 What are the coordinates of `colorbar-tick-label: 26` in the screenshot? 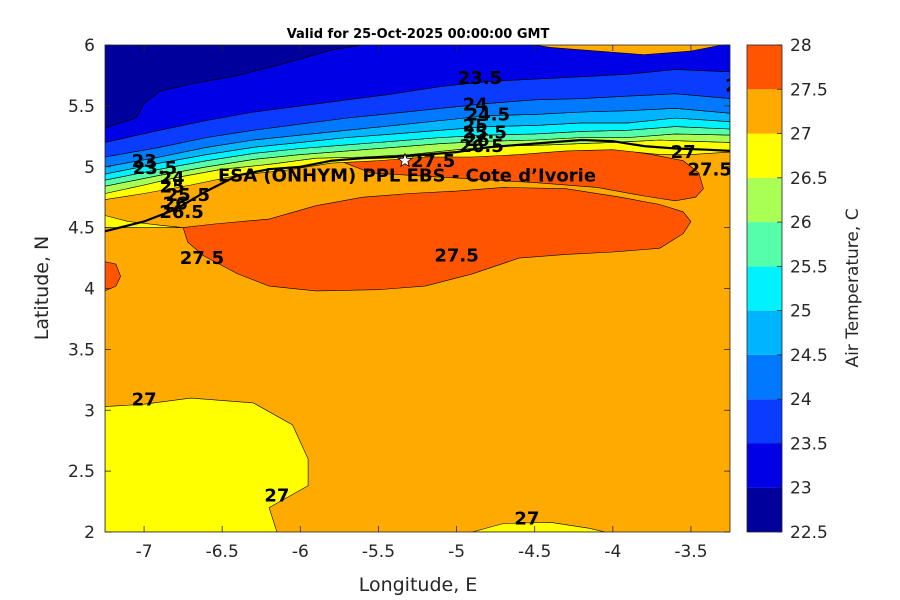 It's located at (801, 223).